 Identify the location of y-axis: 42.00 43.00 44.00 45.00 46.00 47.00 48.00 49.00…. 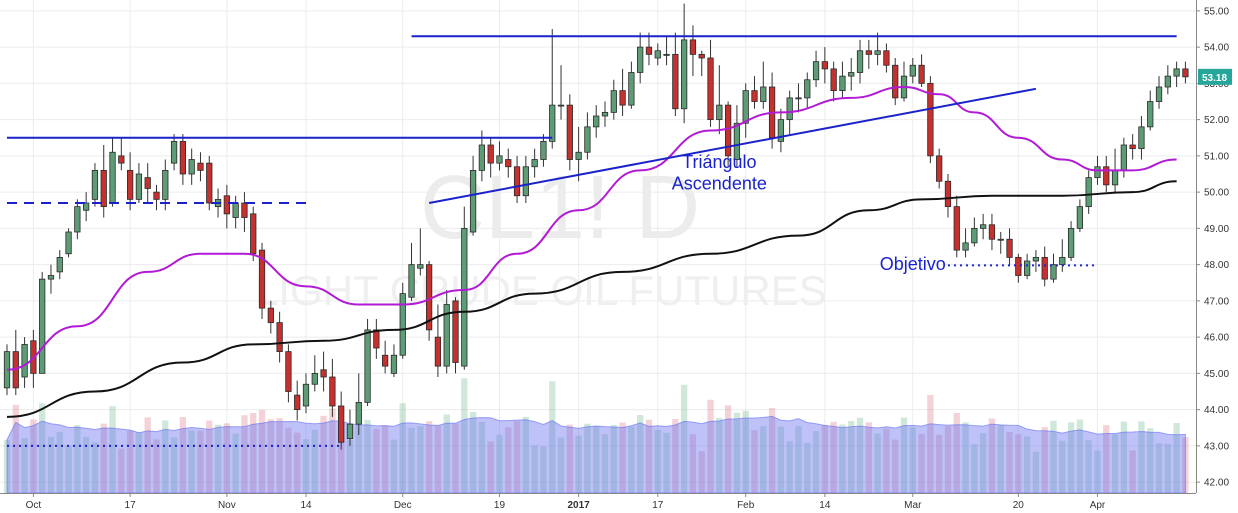
(1217, 256).